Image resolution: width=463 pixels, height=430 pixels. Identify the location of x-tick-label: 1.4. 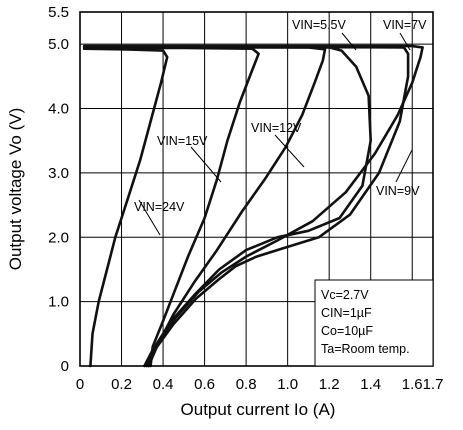
(370, 384).